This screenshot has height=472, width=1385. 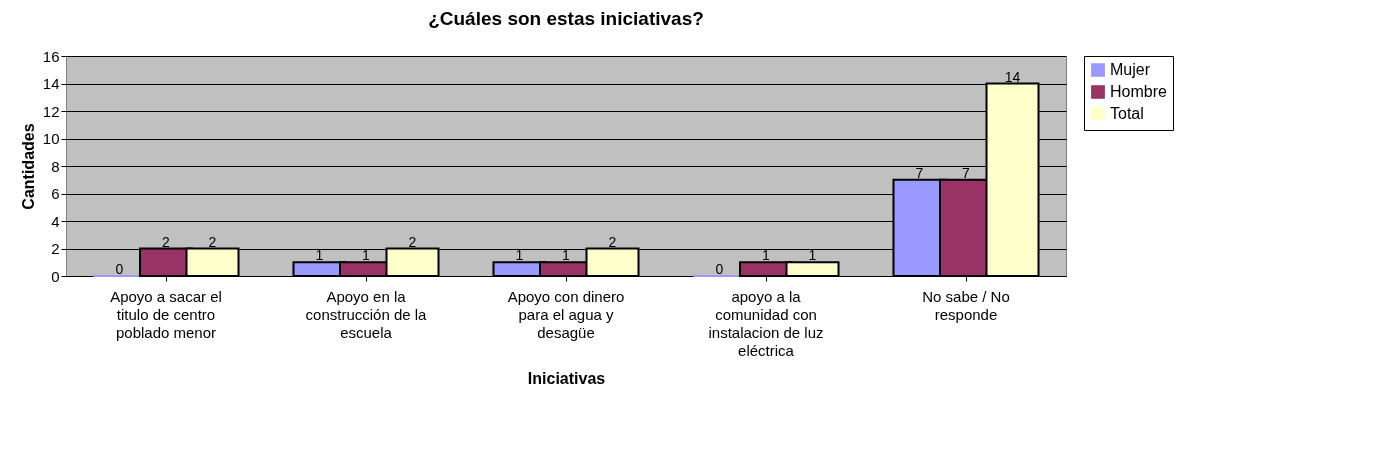 I want to click on y-tick-label: 0, so click(x=55, y=276).